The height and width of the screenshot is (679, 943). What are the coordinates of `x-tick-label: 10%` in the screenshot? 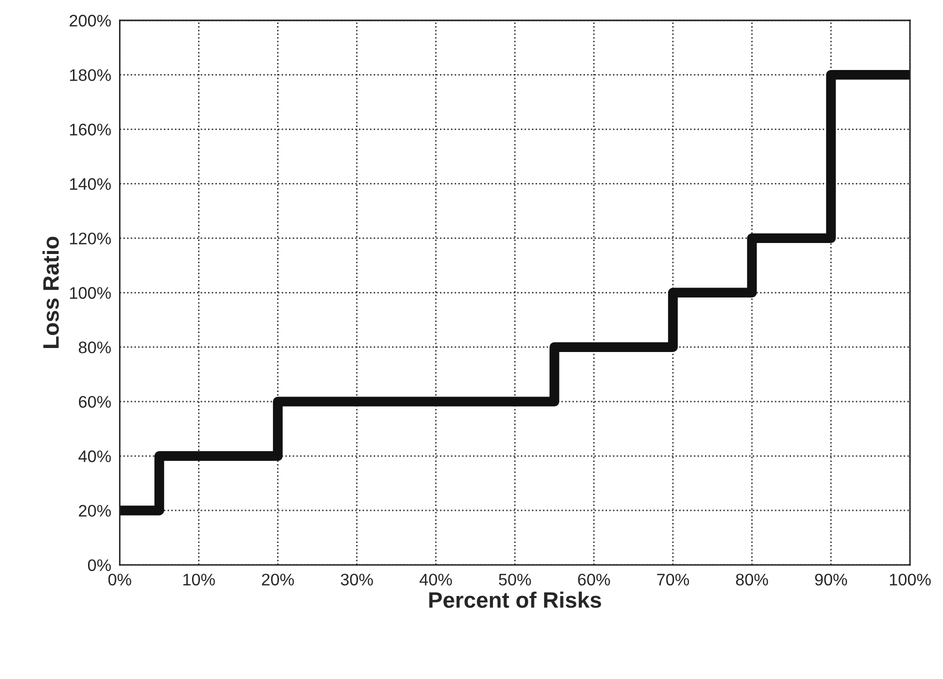 It's located at (199, 580).